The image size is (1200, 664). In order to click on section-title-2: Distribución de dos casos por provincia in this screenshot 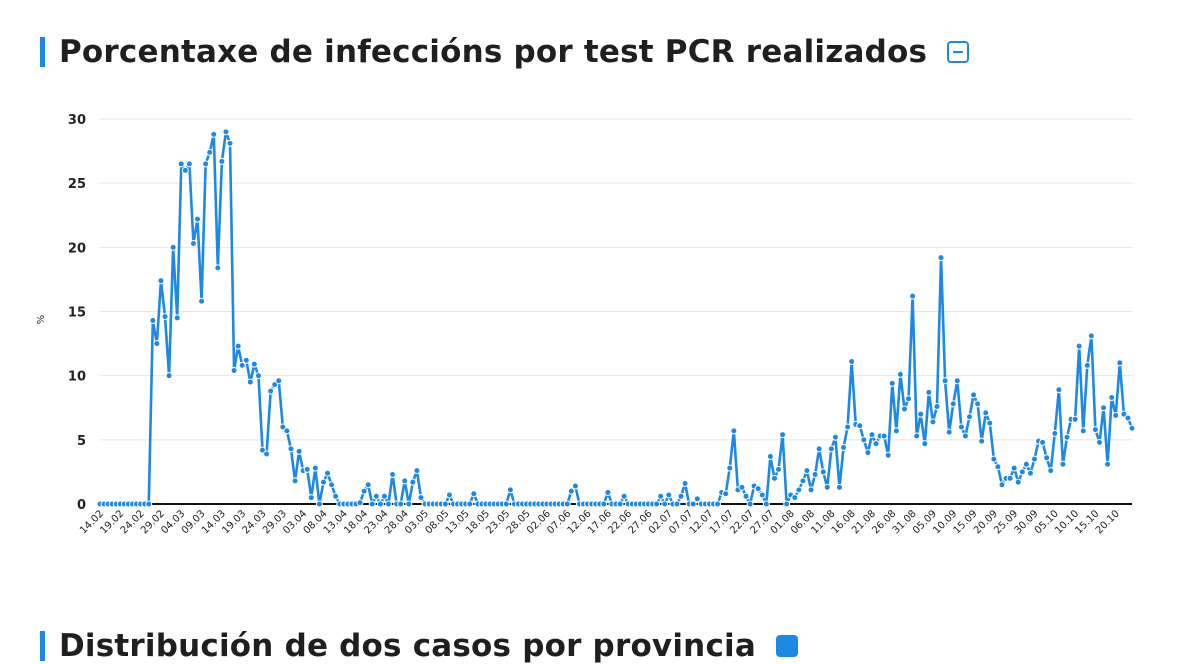, I will do `click(407, 646)`.